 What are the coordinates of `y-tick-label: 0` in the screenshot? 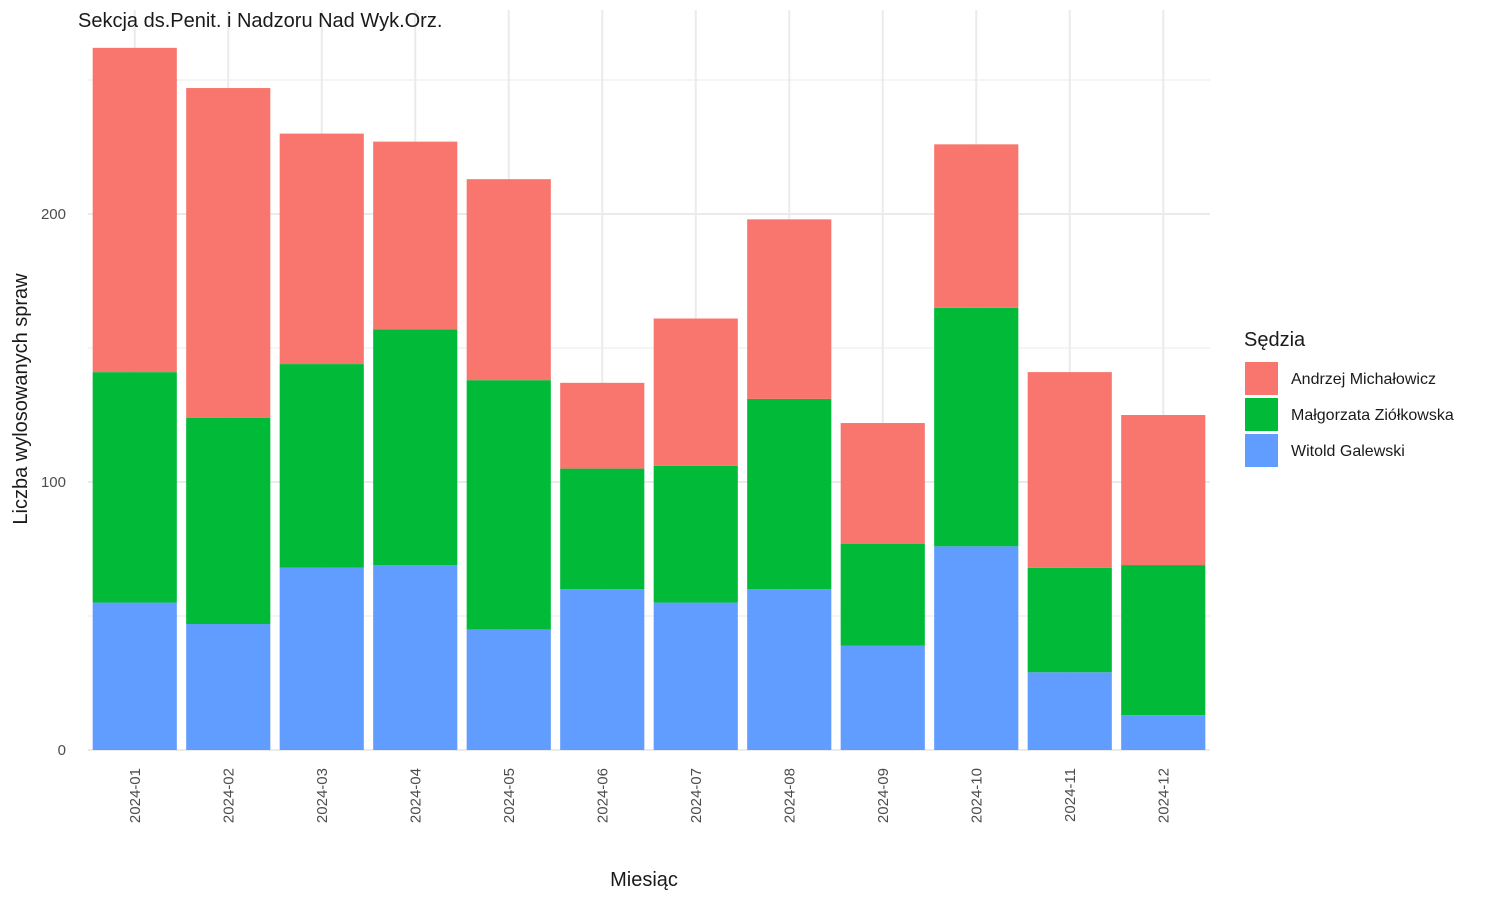 It's located at (62, 750).